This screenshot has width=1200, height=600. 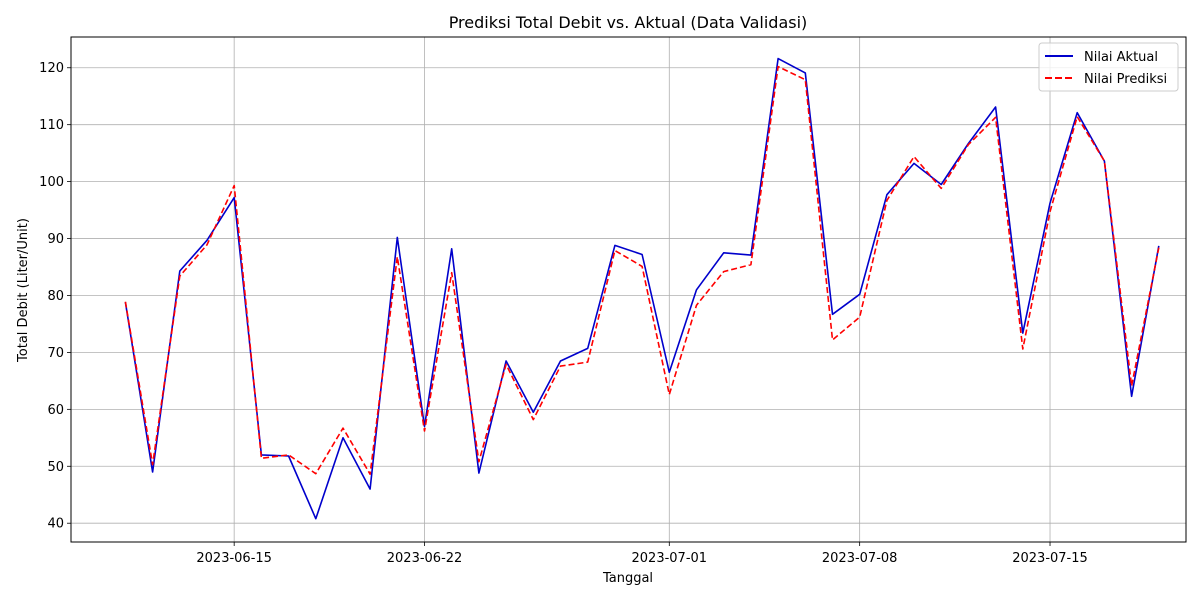 I want to click on y-tick-label: 60, so click(x=55, y=410).